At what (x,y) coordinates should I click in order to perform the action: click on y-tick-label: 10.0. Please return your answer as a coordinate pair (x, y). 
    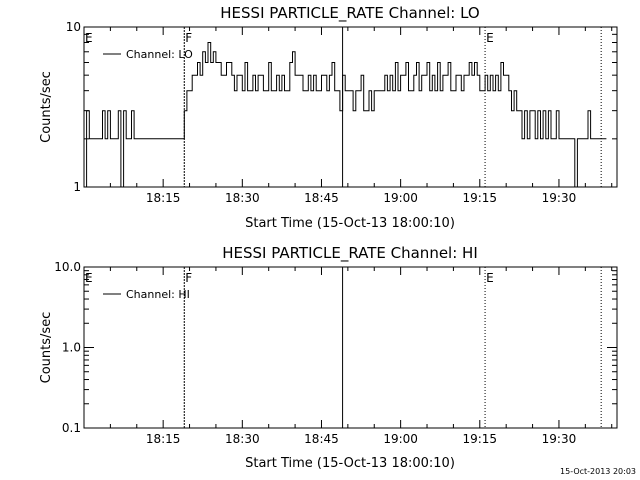
    Looking at the image, I should click on (67, 267).